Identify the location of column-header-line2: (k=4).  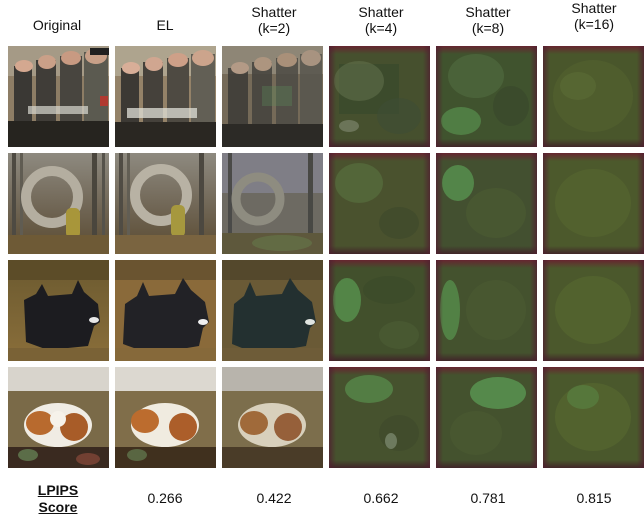
(381, 28).